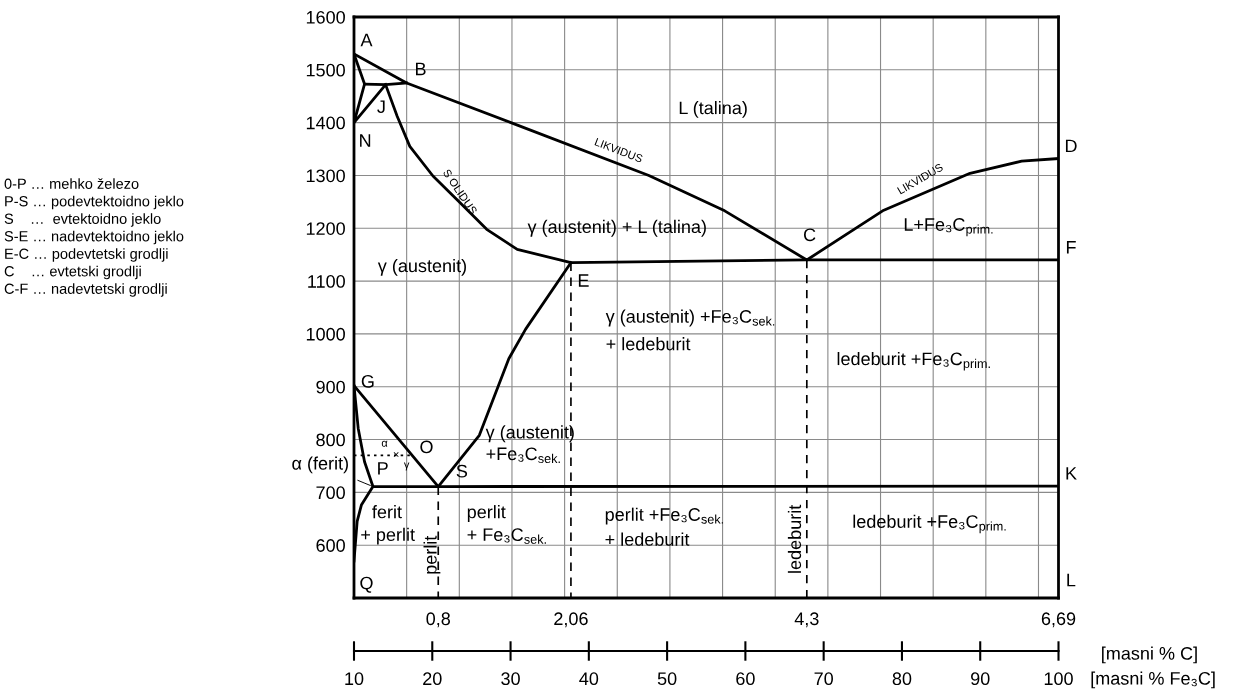 This screenshot has height=693, width=1235. What do you see at coordinates (713, 109) in the screenshot?
I see `annotation: L (talina)` at bounding box center [713, 109].